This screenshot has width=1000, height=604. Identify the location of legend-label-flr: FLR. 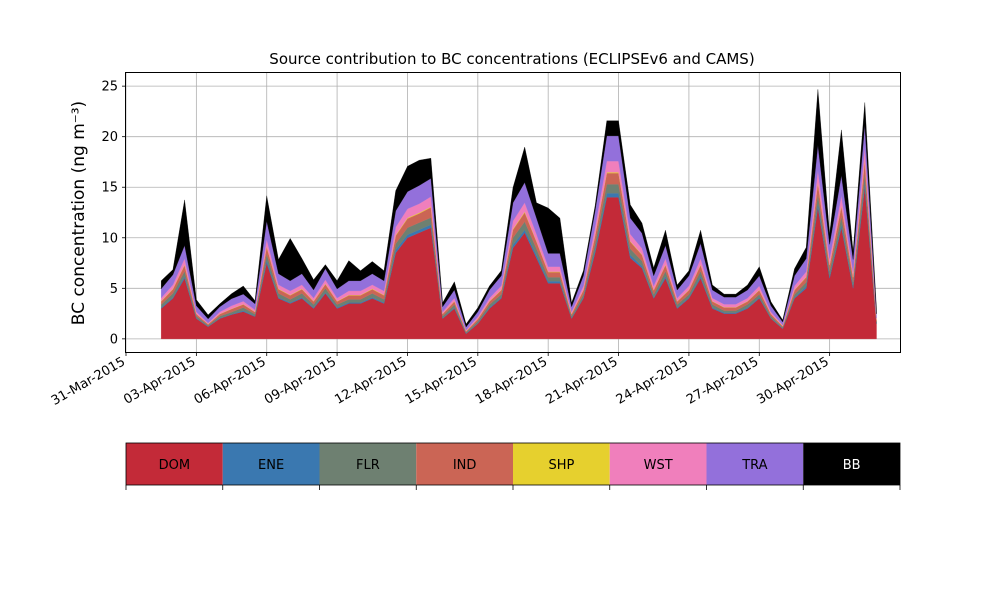
(368, 465).